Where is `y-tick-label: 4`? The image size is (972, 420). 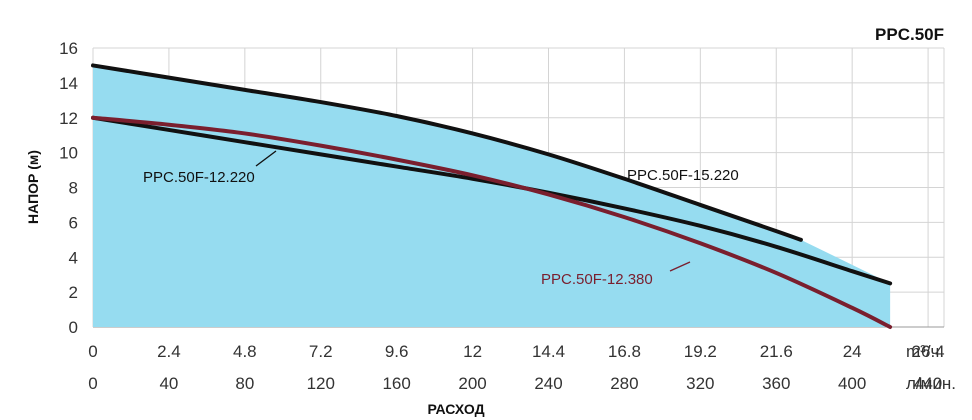
y-tick-label: 4 is located at coordinates (73, 257).